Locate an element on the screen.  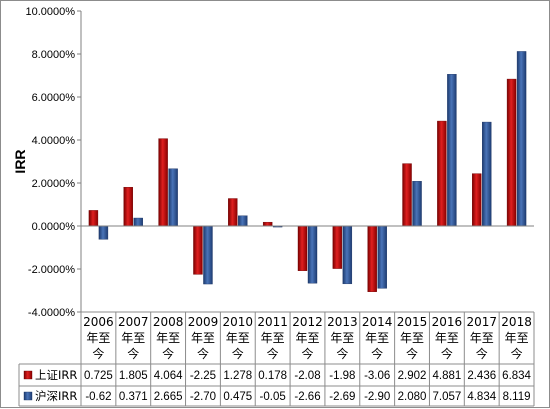
data-label: 7.057 is located at coordinates (446, 397).